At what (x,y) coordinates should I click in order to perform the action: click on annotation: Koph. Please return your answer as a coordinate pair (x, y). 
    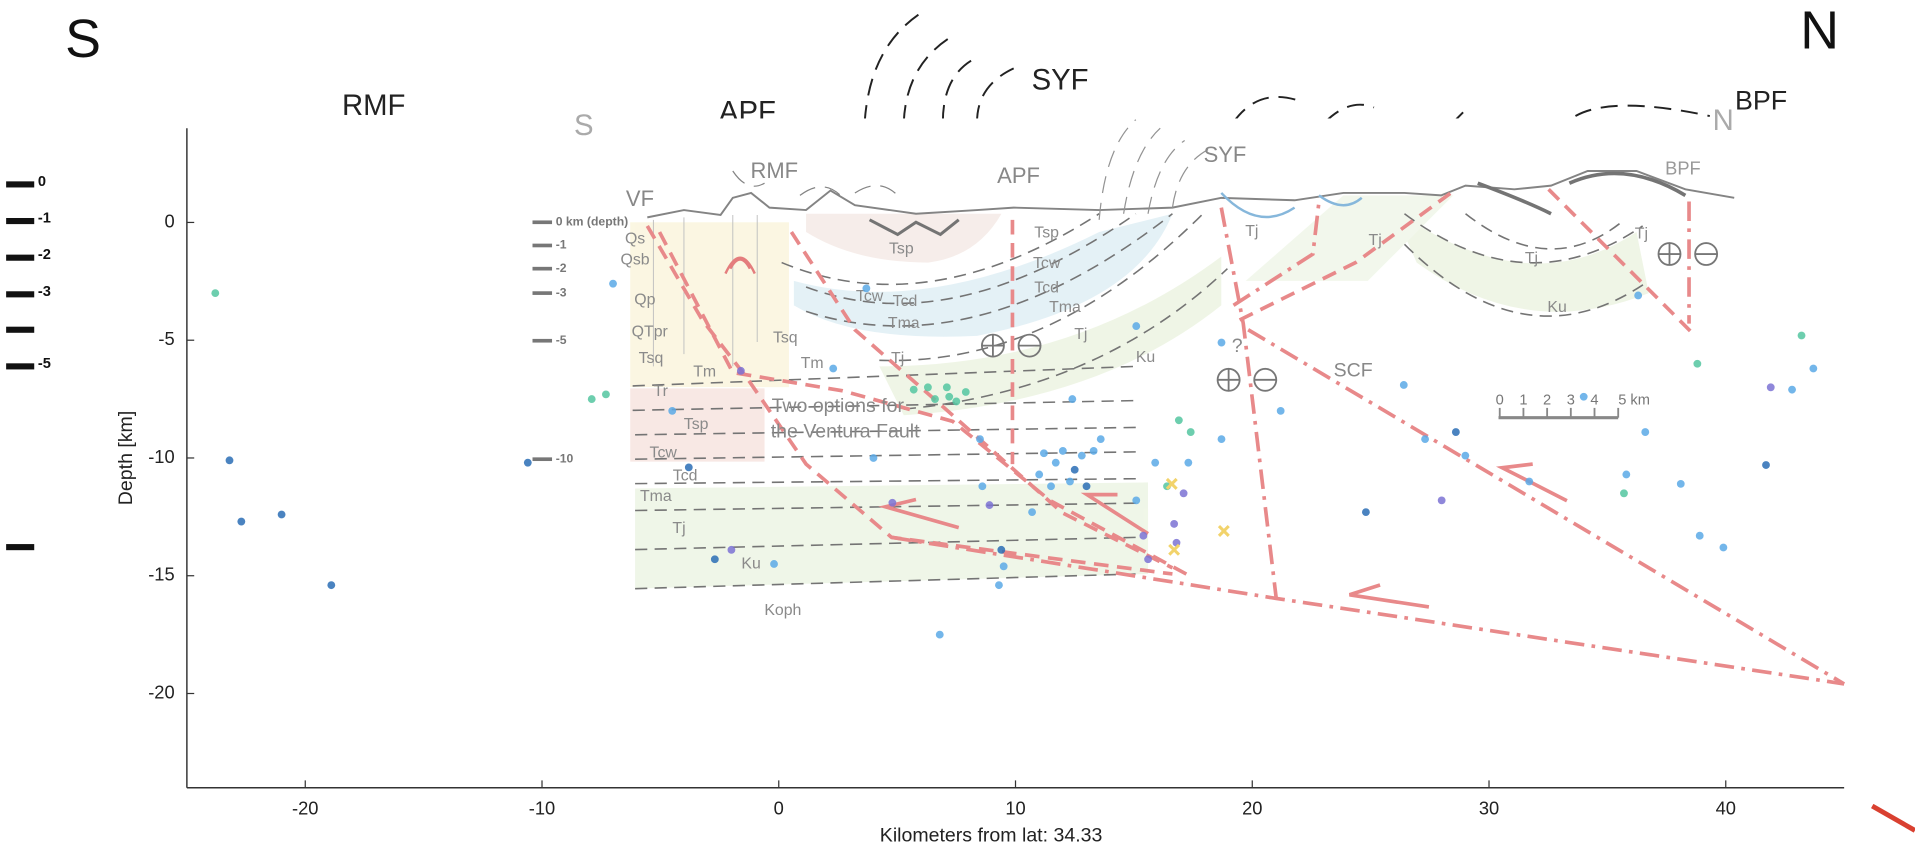
    Looking at the image, I should click on (782, 610).